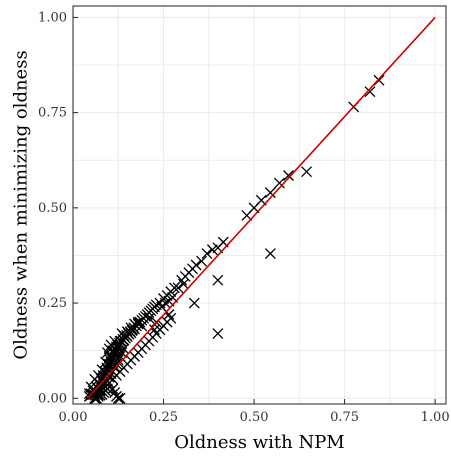 The height and width of the screenshot is (458, 451). What do you see at coordinates (52, 208) in the screenshot?
I see `y-tick-label: 0.50` at bounding box center [52, 208].